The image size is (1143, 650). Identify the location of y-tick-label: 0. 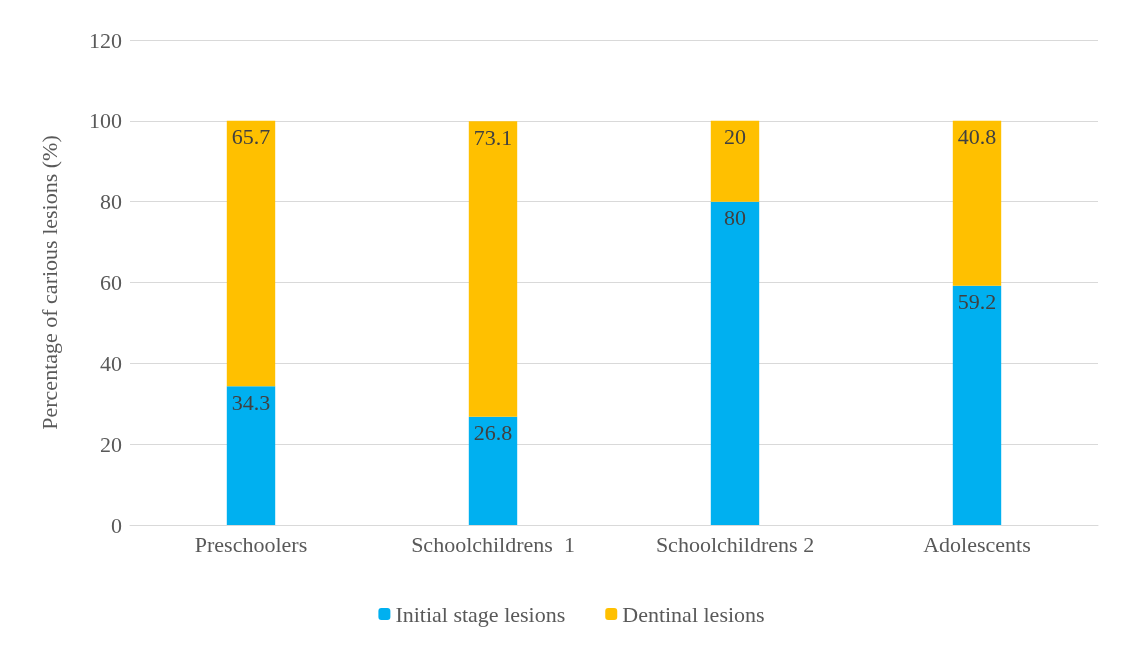
(116, 525).